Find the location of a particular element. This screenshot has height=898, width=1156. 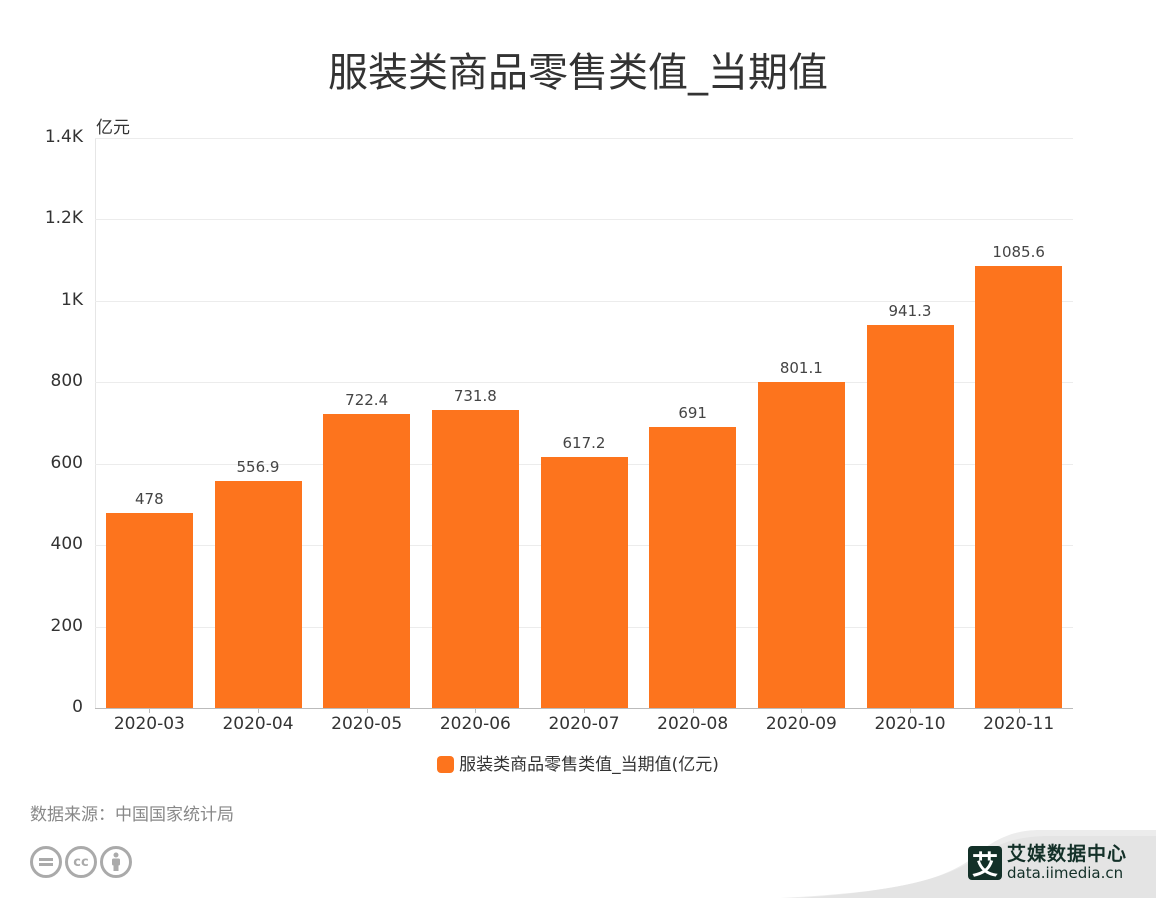

x-tick-label: 2020-04 is located at coordinates (258, 724).